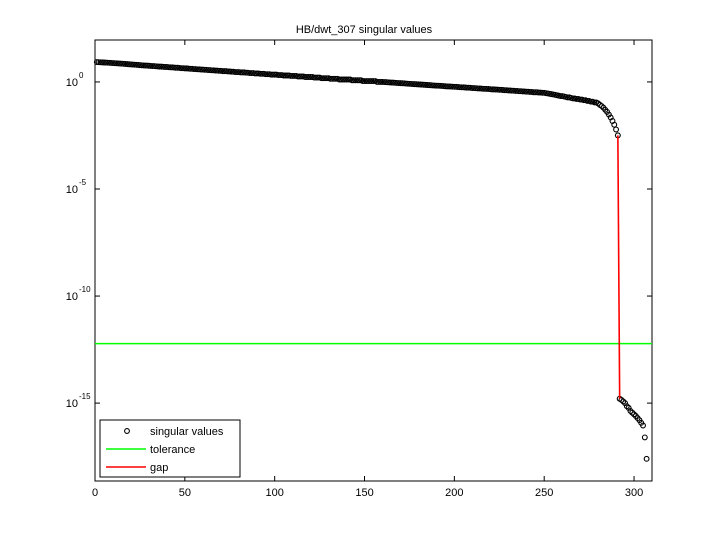 This screenshot has width=720, height=540. I want to click on x-tick-label: 0, so click(95, 493).